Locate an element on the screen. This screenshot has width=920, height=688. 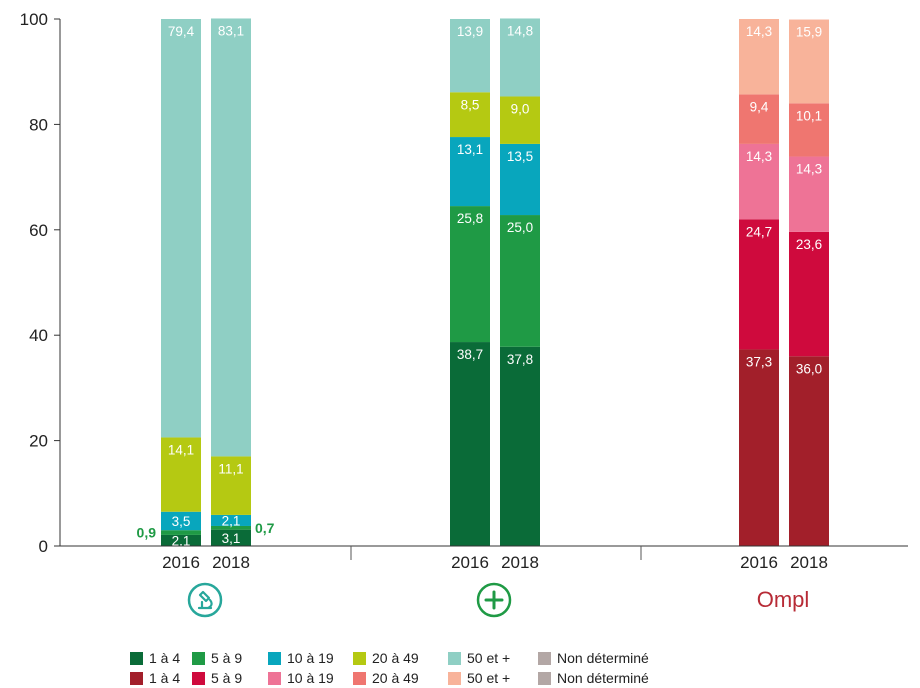
bar-value-label: 14,1 is located at coordinates (181, 449).